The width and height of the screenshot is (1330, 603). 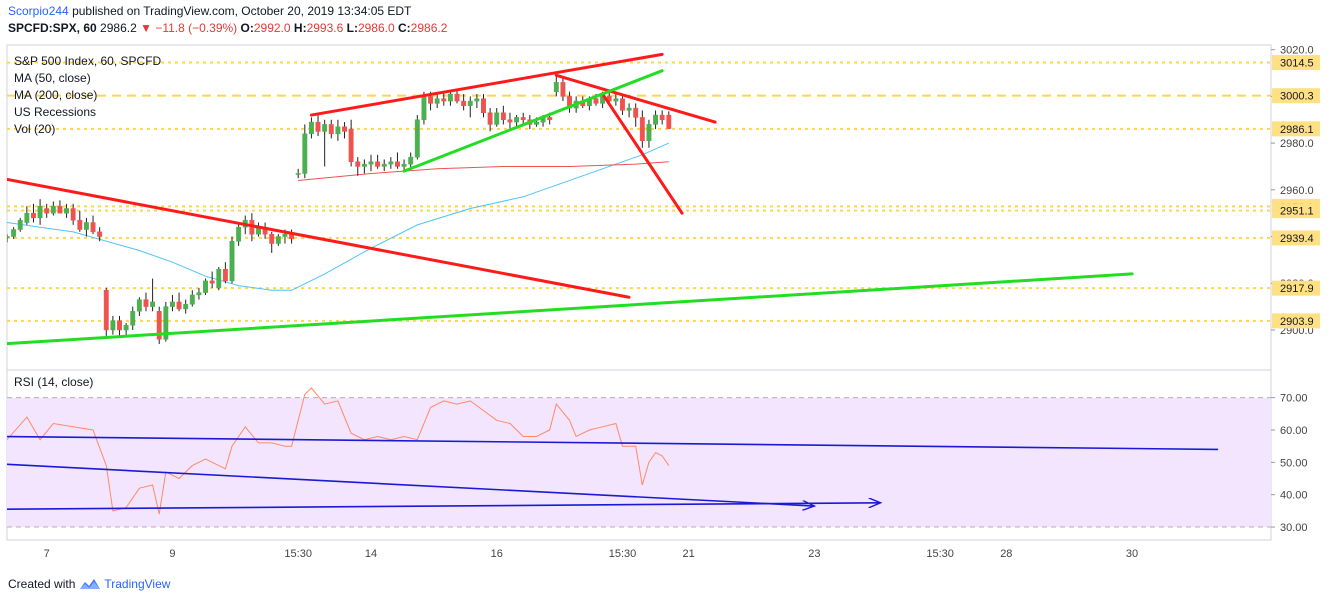 What do you see at coordinates (689, 554) in the screenshot?
I see `time-axis-label: 21` at bounding box center [689, 554].